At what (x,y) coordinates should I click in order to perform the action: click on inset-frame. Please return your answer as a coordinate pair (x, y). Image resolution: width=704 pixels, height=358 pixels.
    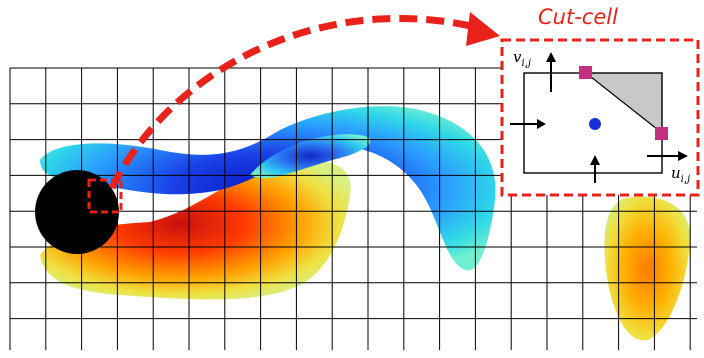
    Looking at the image, I should click on (600, 117).